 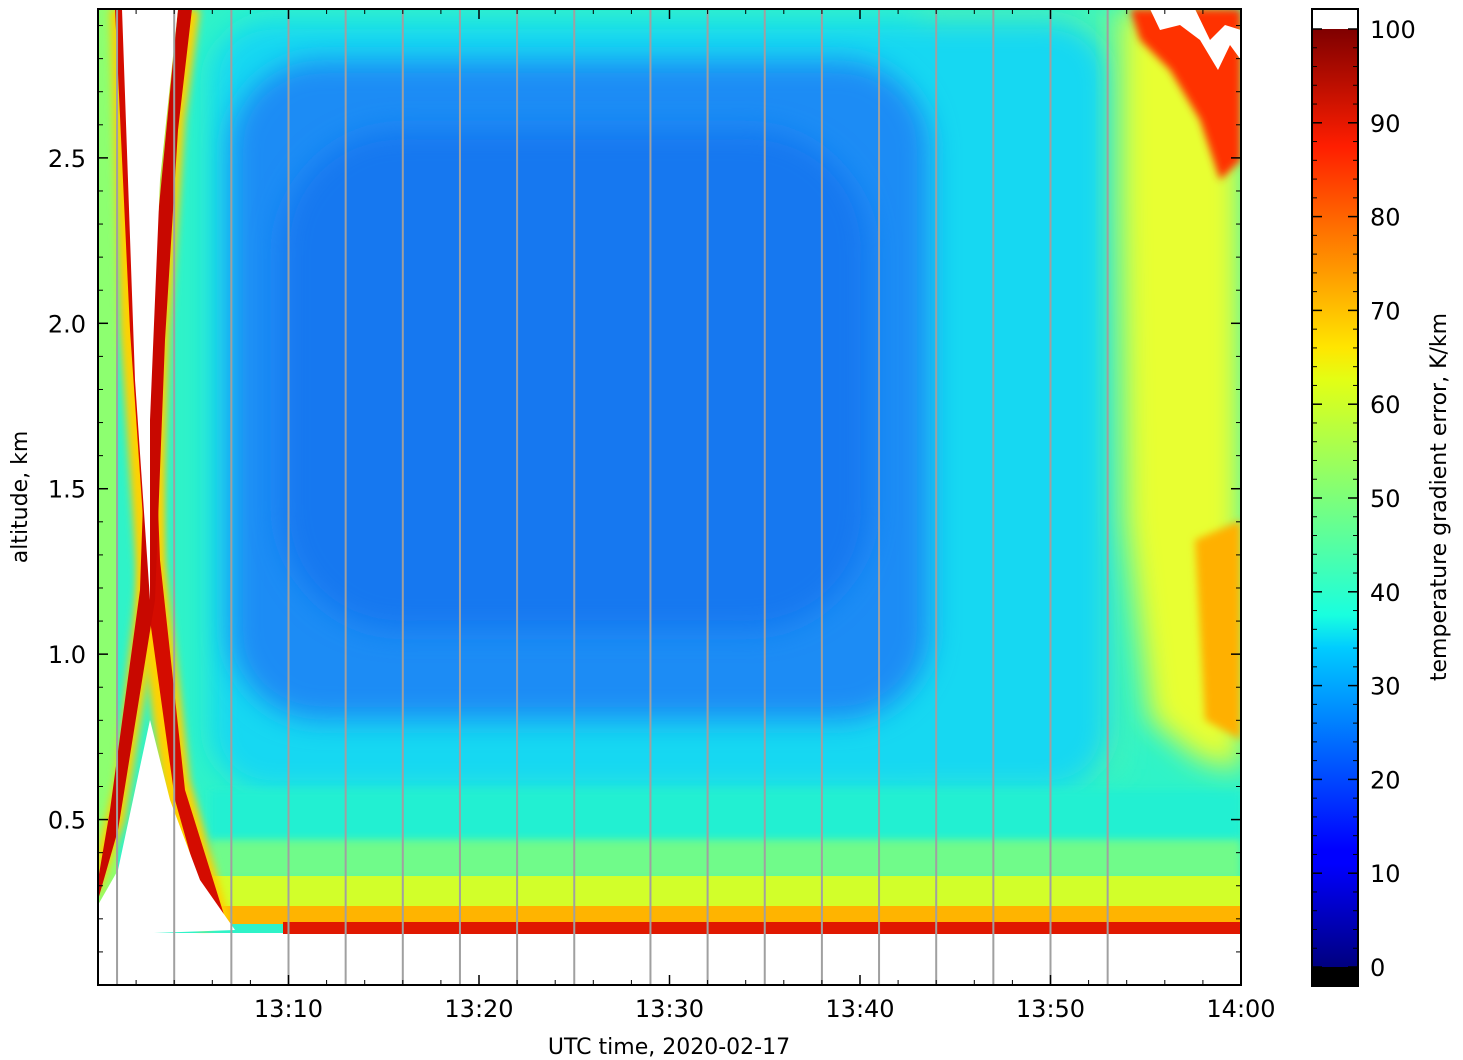 I want to click on colorbar-ticks: 0 10 20 30 40 50 60 70 80 90 100, so click(x=1364, y=499).